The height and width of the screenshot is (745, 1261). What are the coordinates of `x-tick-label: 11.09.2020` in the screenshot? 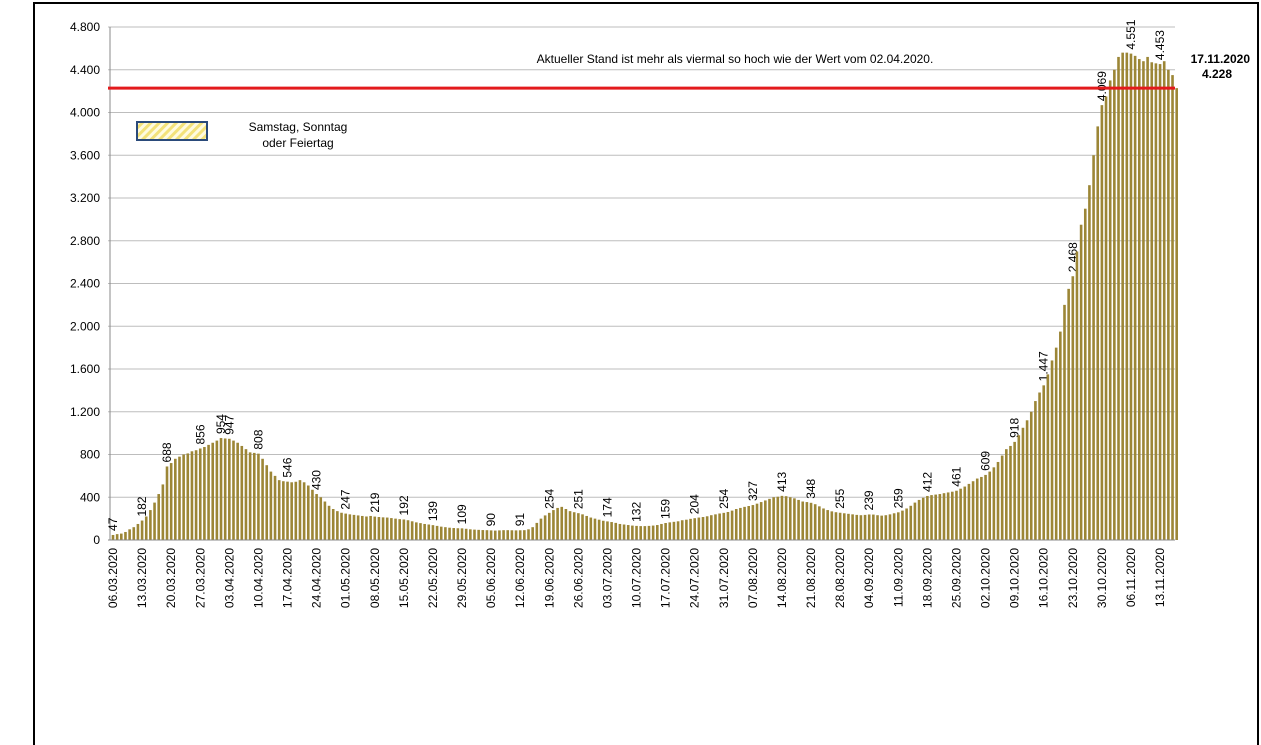 It's located at (898, 577).